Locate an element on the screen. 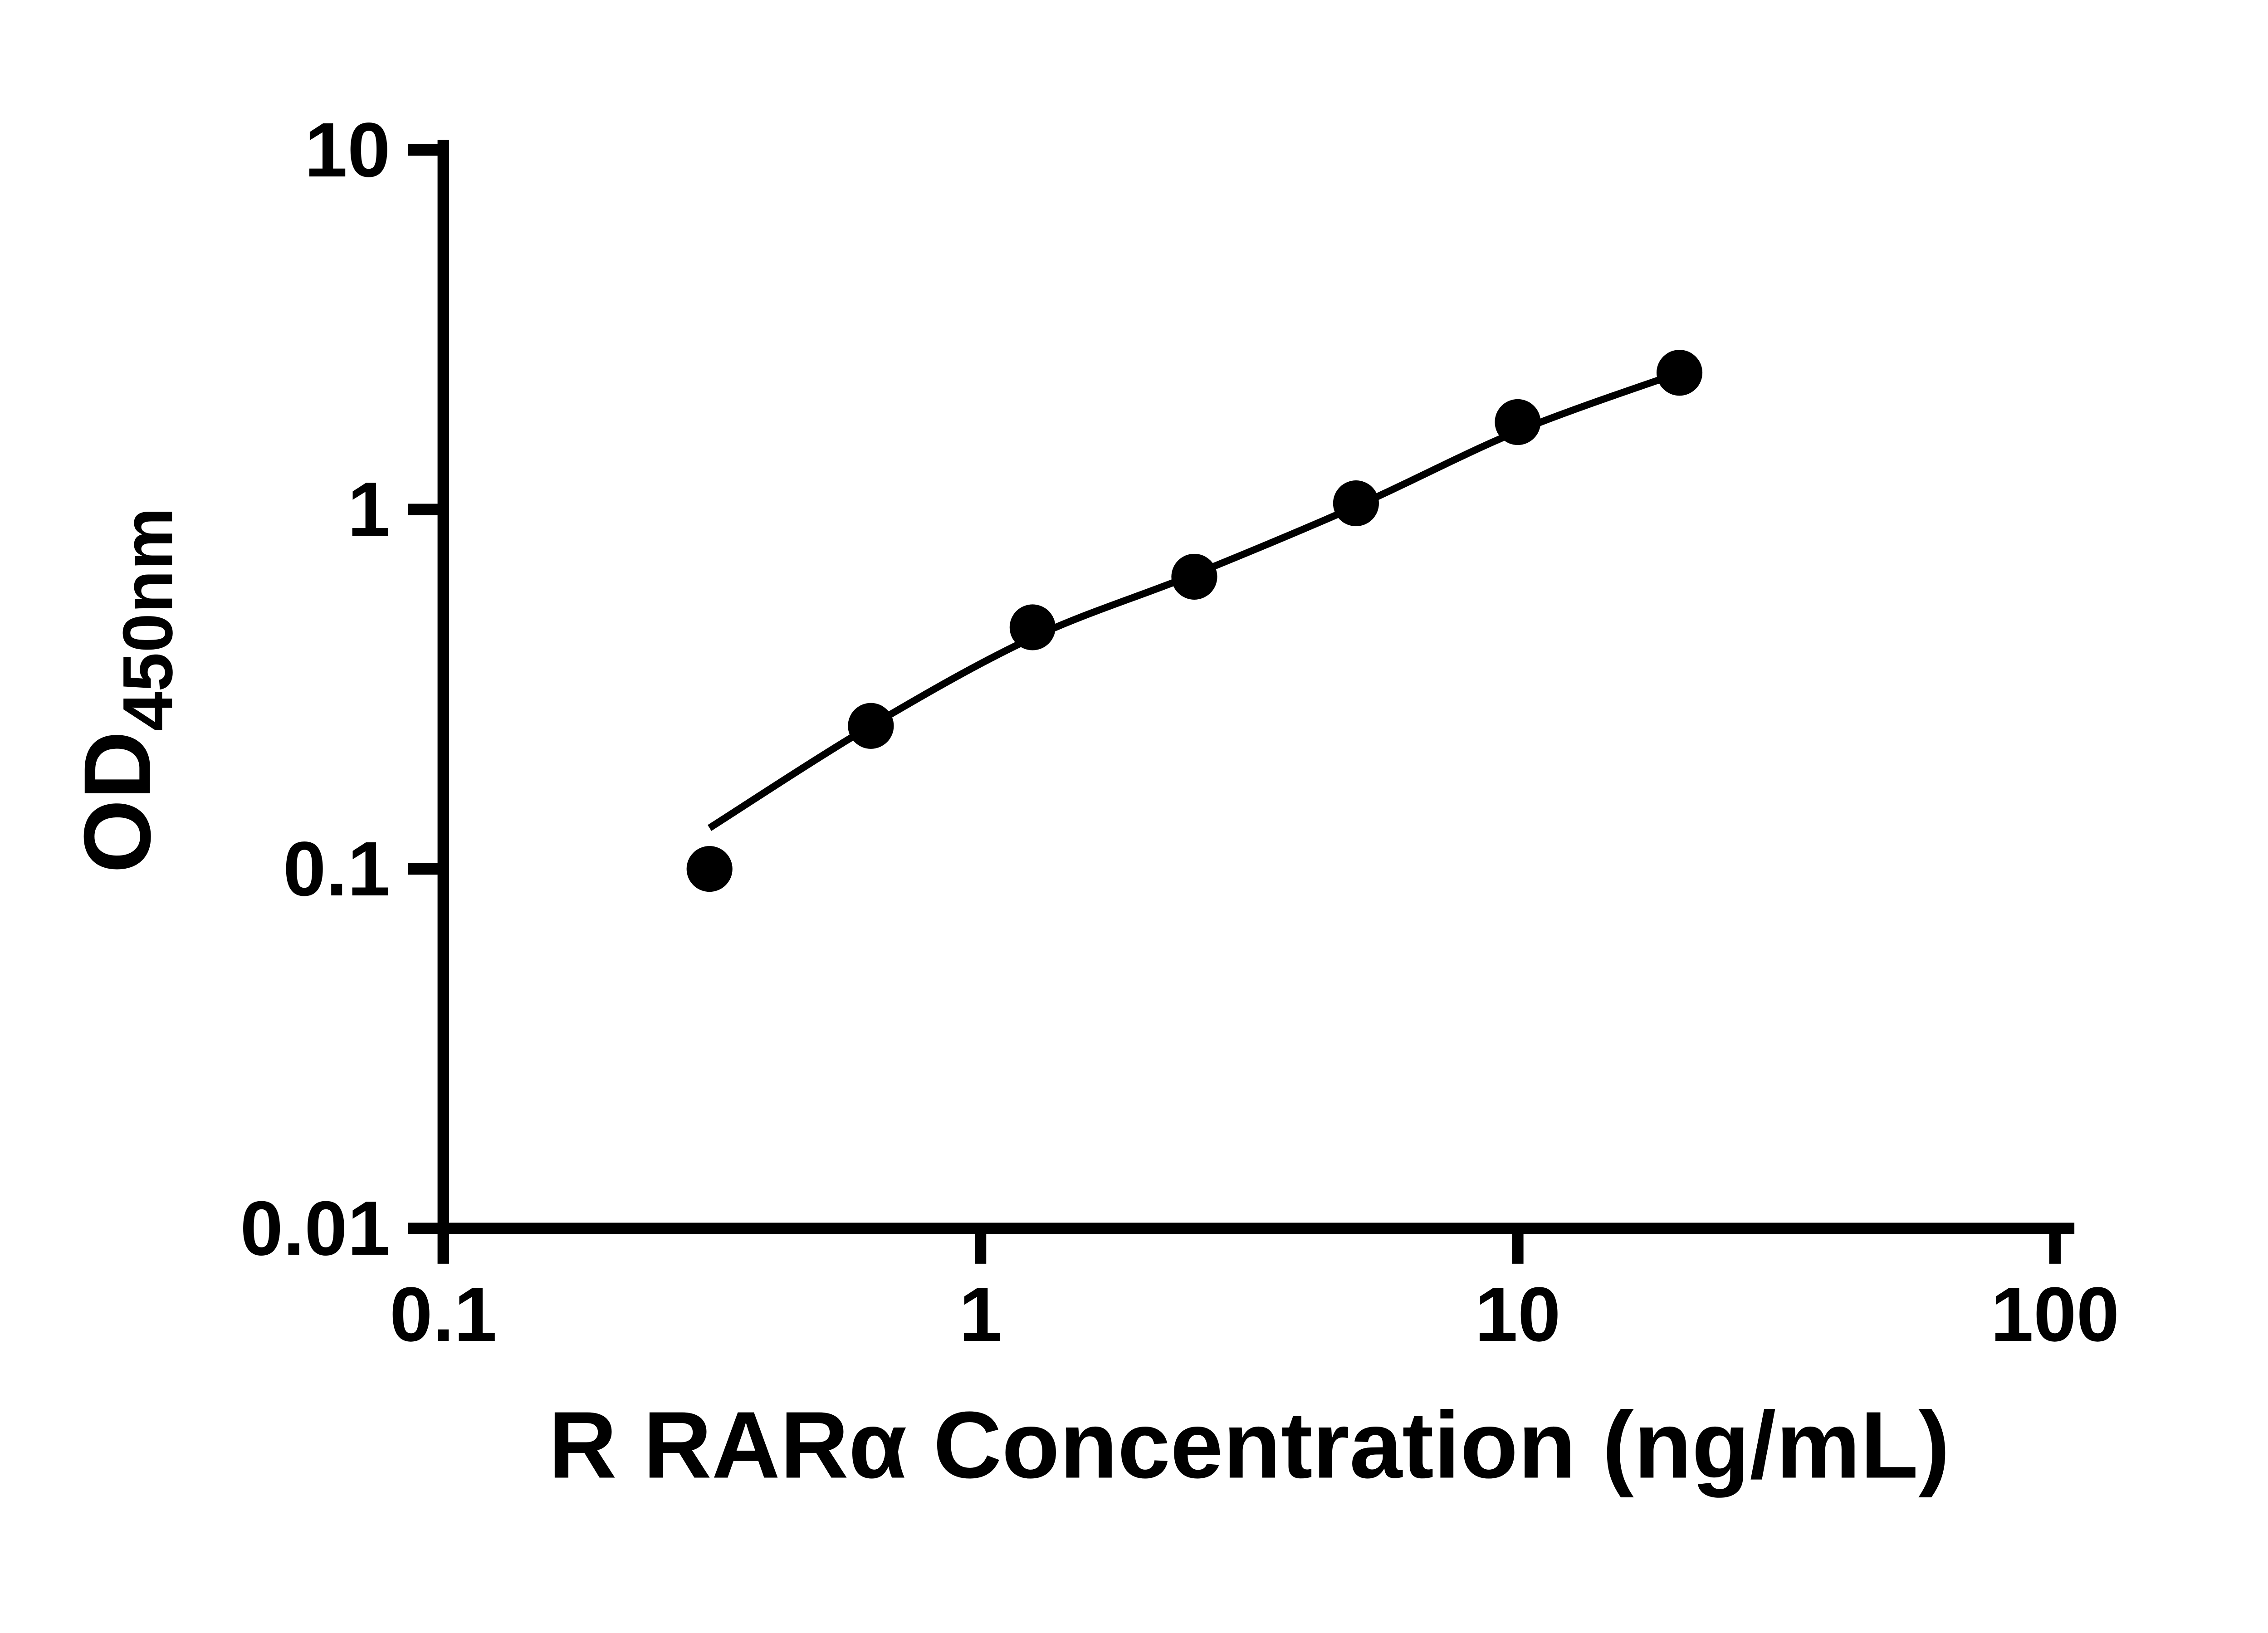 The image size is (2268, 1633). fit-curve-layer is located at coordinates (1195, 600).